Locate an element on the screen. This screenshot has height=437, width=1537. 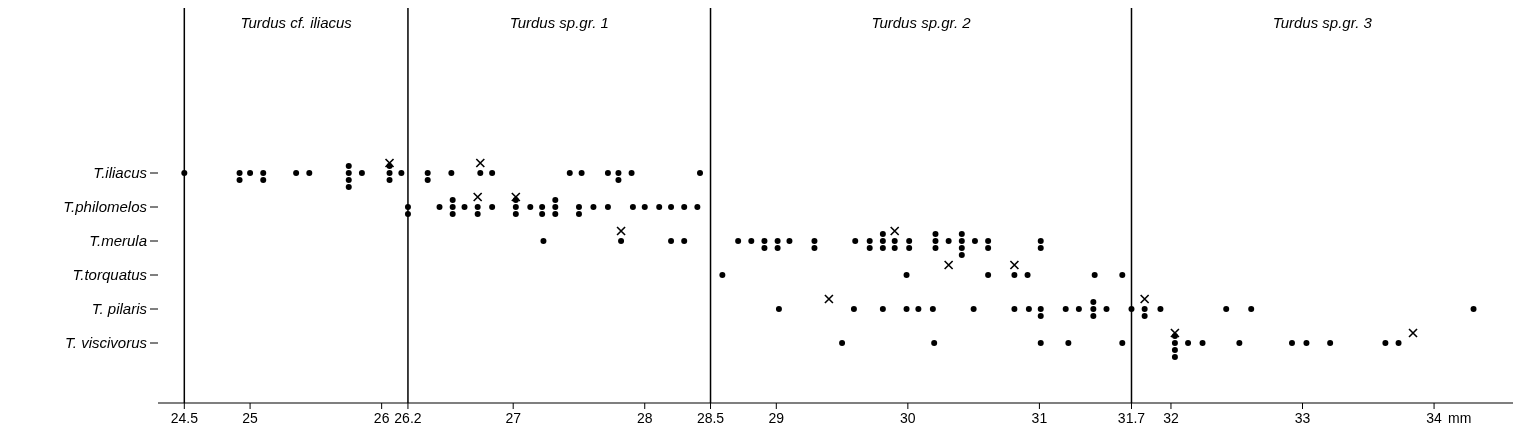
y-tick-label: T.iliacus is located at coordinates (120, 172).